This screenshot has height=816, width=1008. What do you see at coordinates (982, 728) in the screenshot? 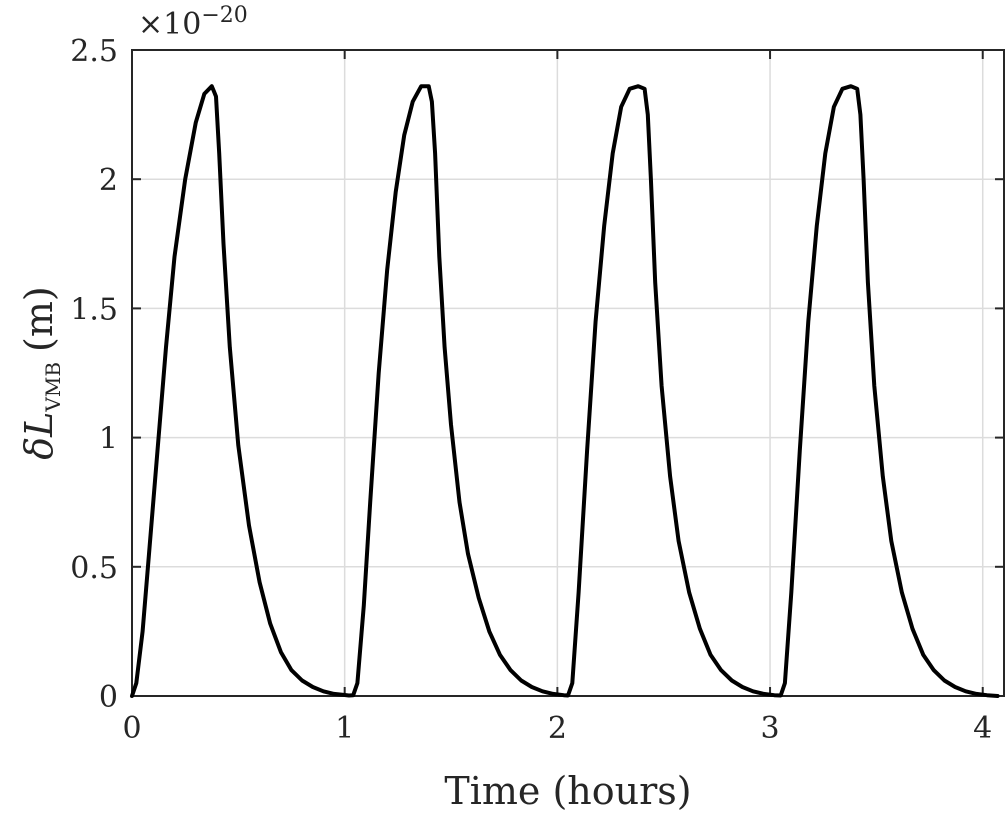
I see `x-tick-label: 4` at bounding box center [982, 728].